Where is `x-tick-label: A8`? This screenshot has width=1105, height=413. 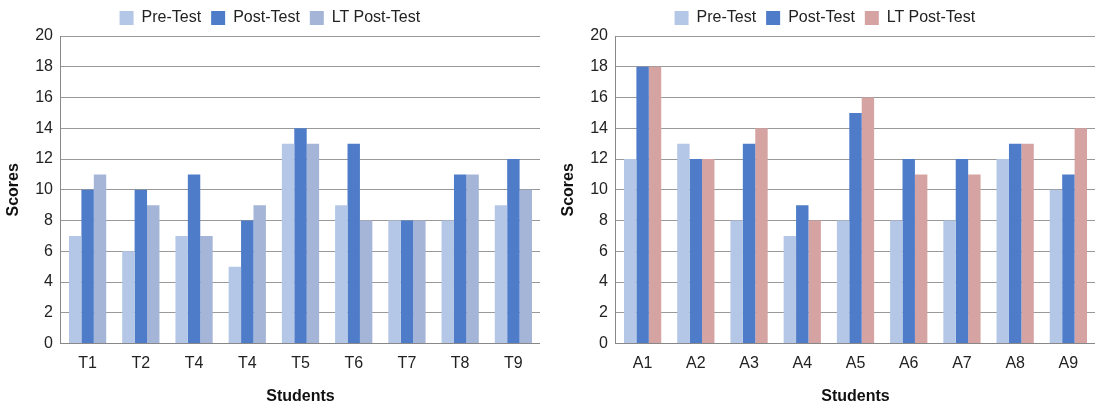 x-tick-label: A8 is located at coordinates (1015, 362).